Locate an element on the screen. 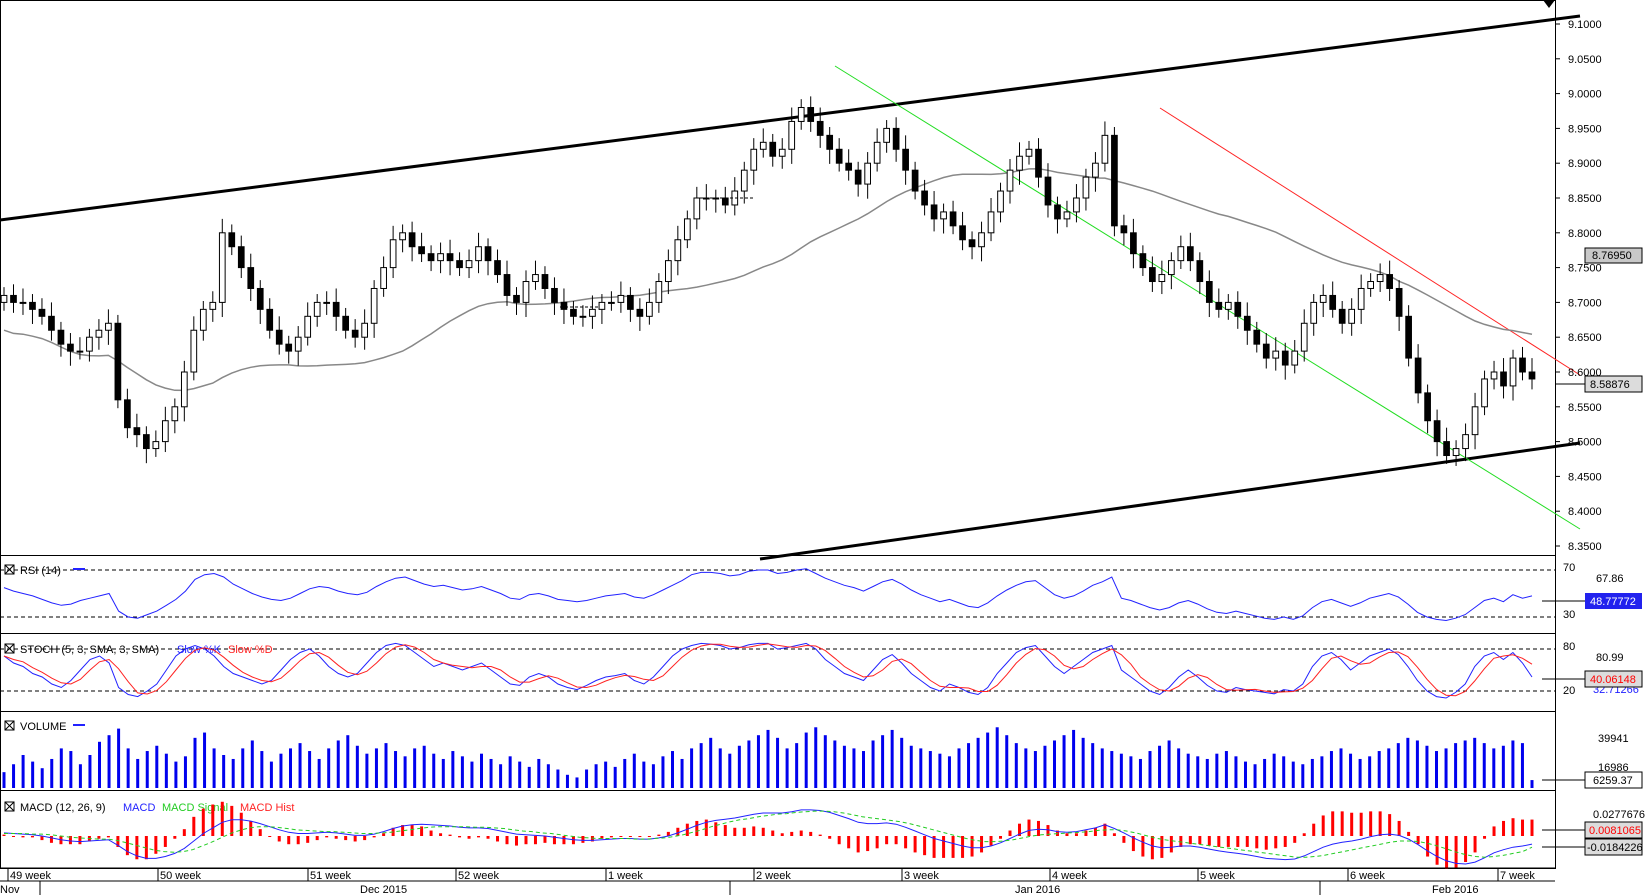 The width and height of the screenshot is (1651, 895). month-label: Jan 2016 is located at coordinates (1037, 889).